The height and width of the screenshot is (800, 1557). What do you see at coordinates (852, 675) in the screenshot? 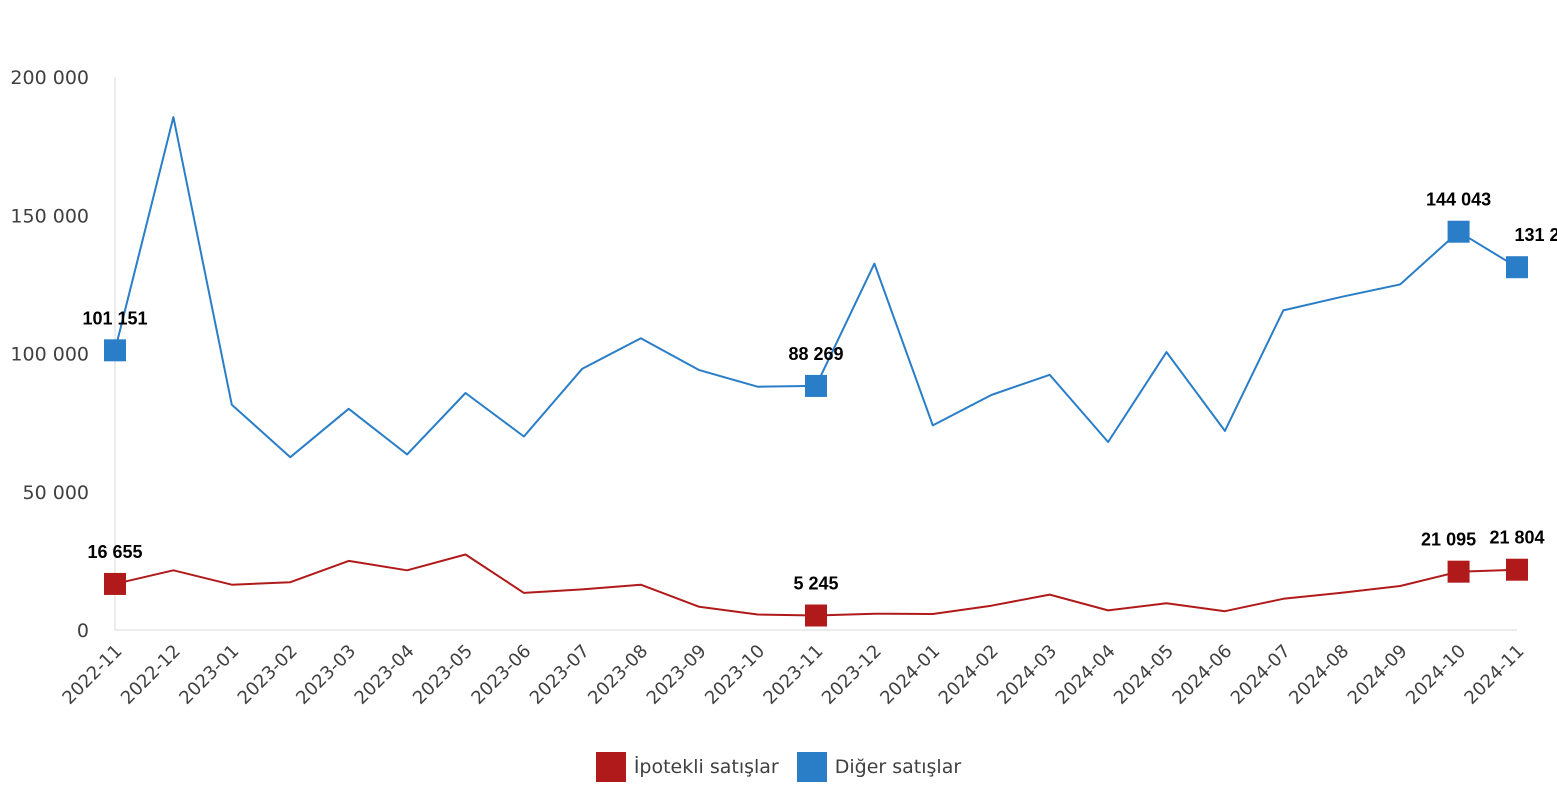
I see `x-tick-label: 2023-12` at bounding box center [852, 675].